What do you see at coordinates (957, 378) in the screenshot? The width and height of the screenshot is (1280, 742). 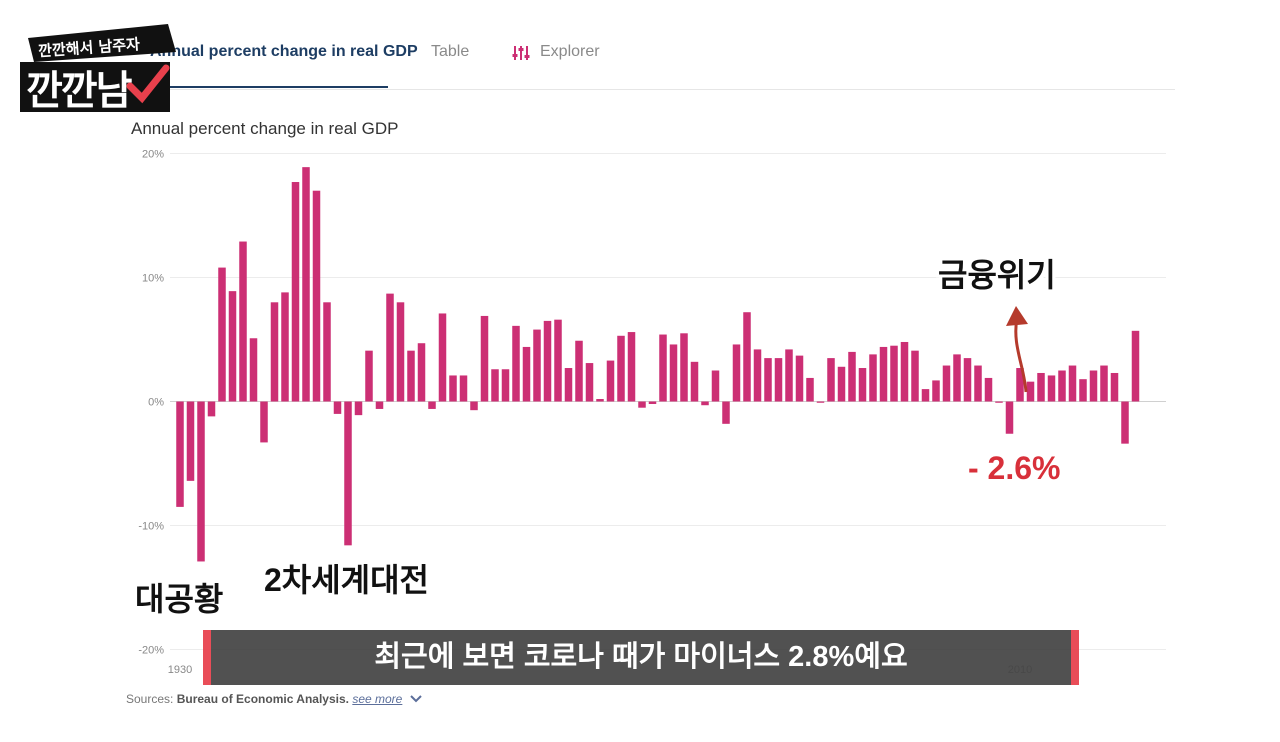 I see `bar-2004` at bounding box center [957, 378].